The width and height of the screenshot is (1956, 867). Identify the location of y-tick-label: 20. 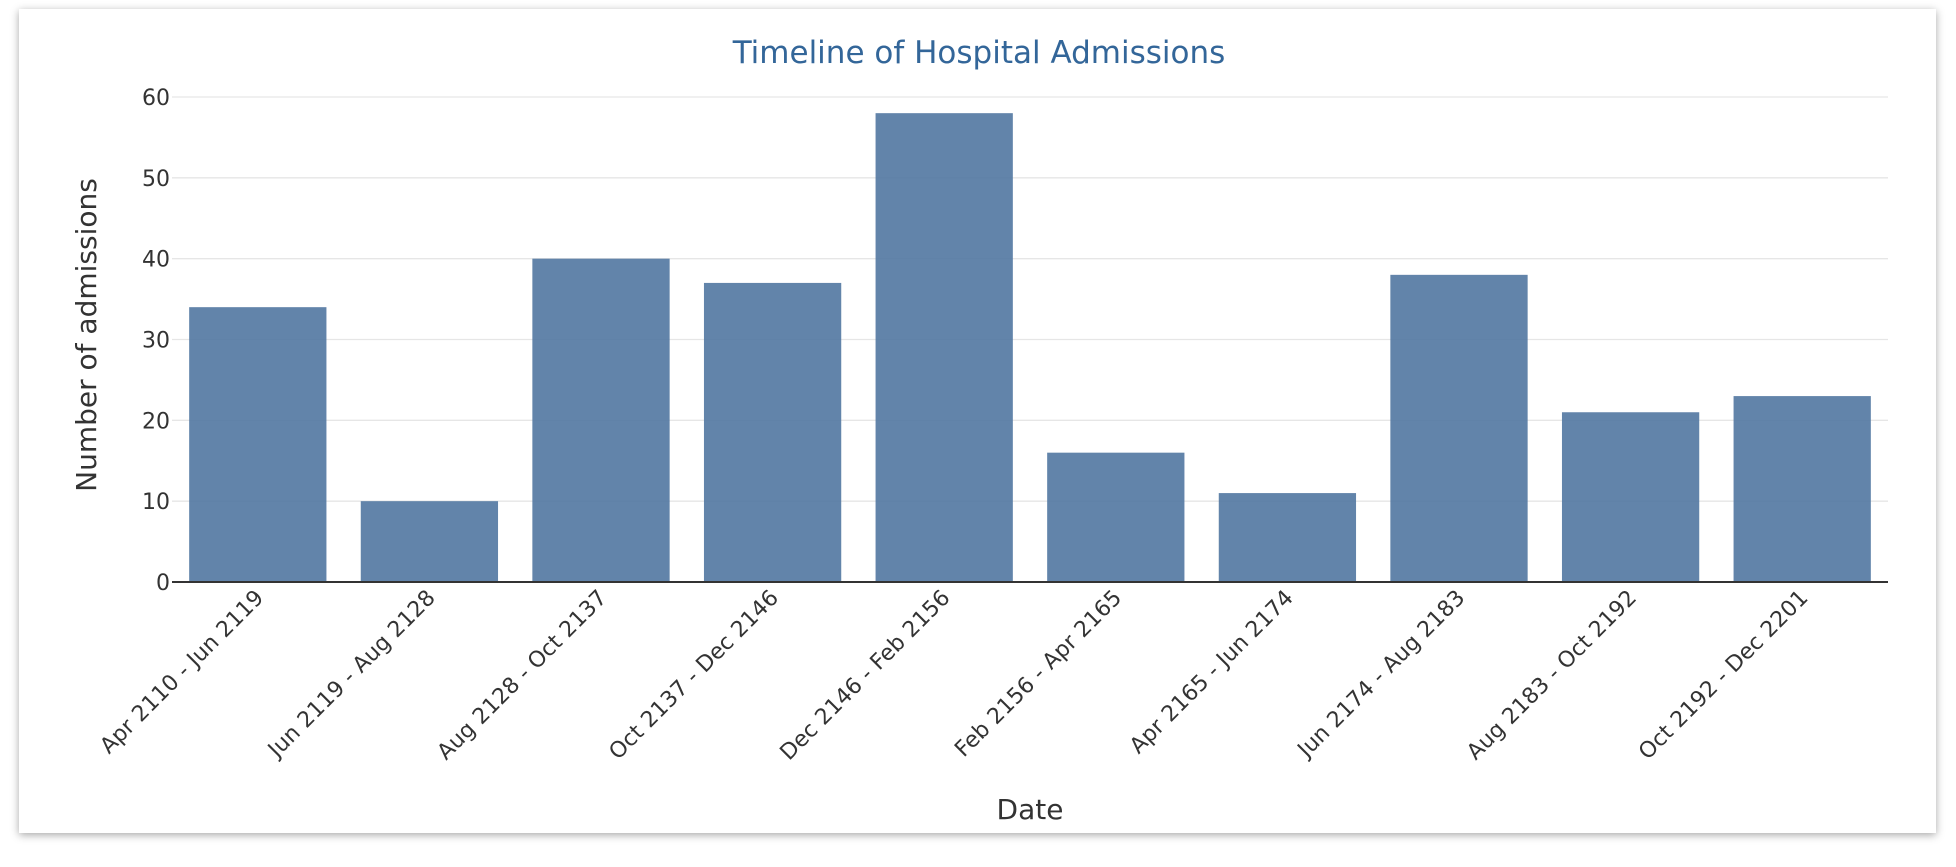
(156, 421).